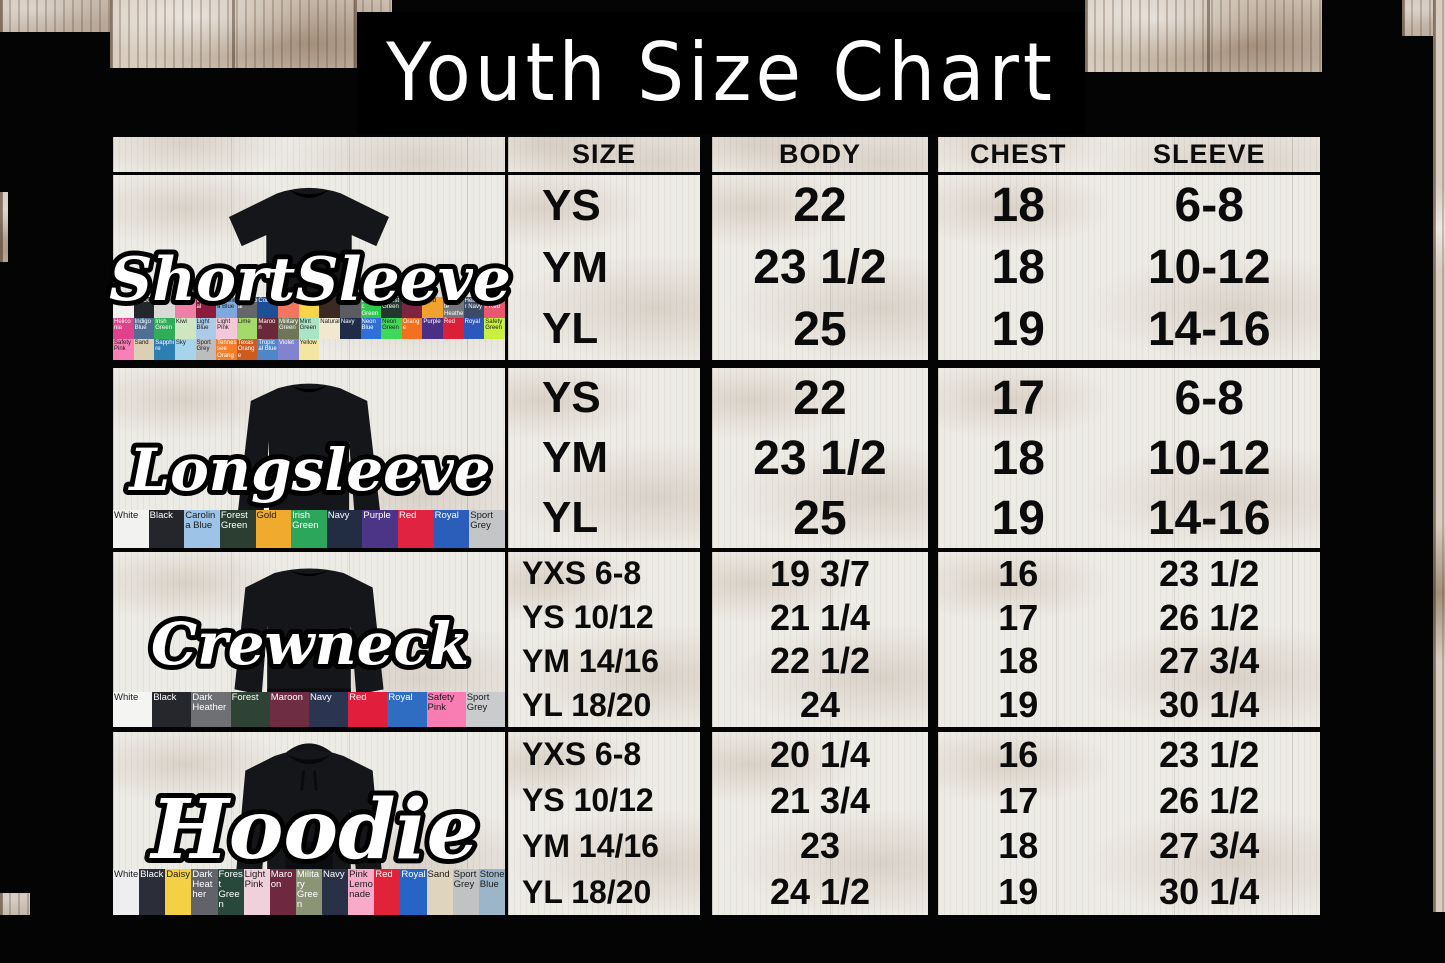  What do you see at coordinates (244, 322) in the screenshot?
I see `color-swatch-label: Lime` at bounding box center [244, 322].